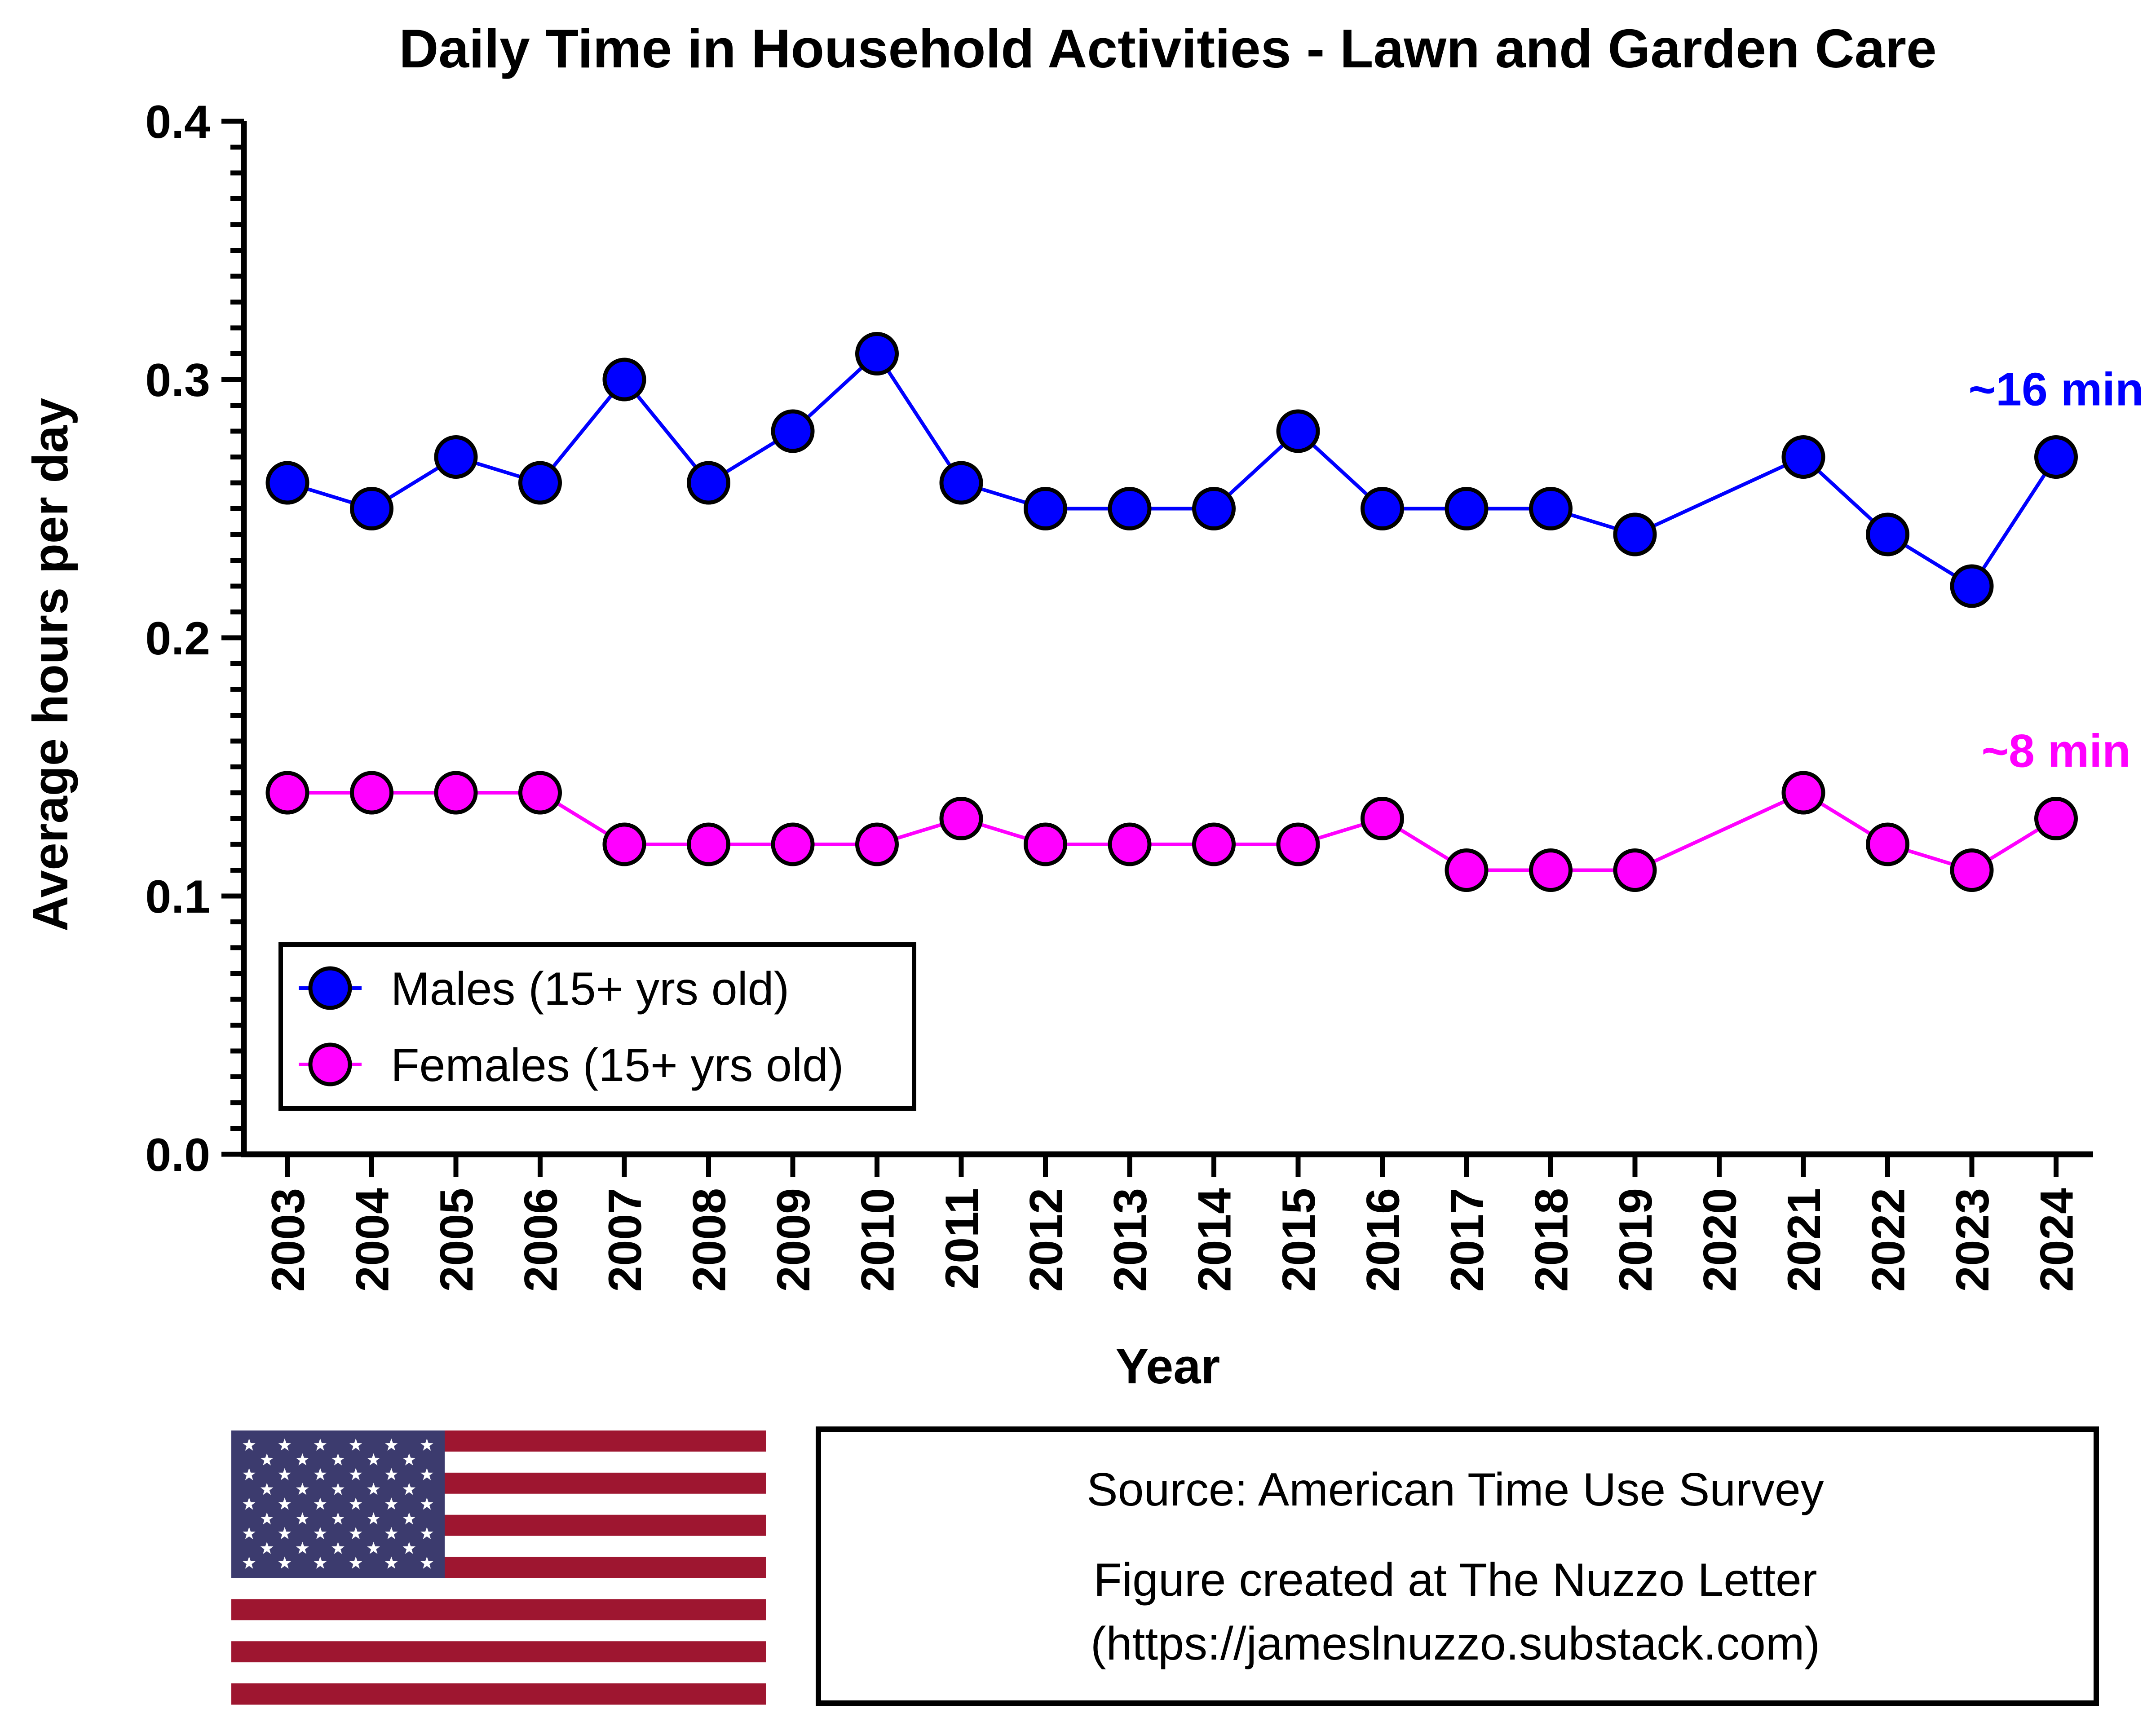 Image resolution: width=2156 pixels, height=1713 pixels. I want to click on x-tick-label: 2013, so click(1131, 1240).